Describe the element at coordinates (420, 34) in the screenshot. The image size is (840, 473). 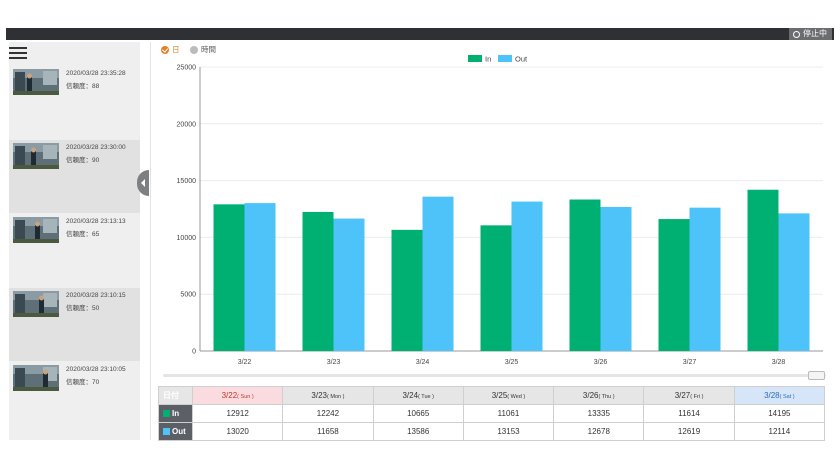
I see `top-bar: 停止中` at that location.